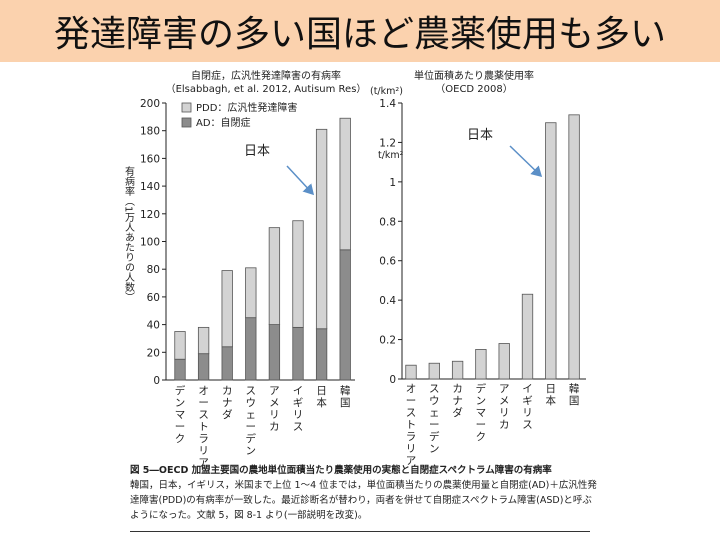 The image size is (720, 540). I want to click on right-y-tick-label: 1, so click(392, 183).